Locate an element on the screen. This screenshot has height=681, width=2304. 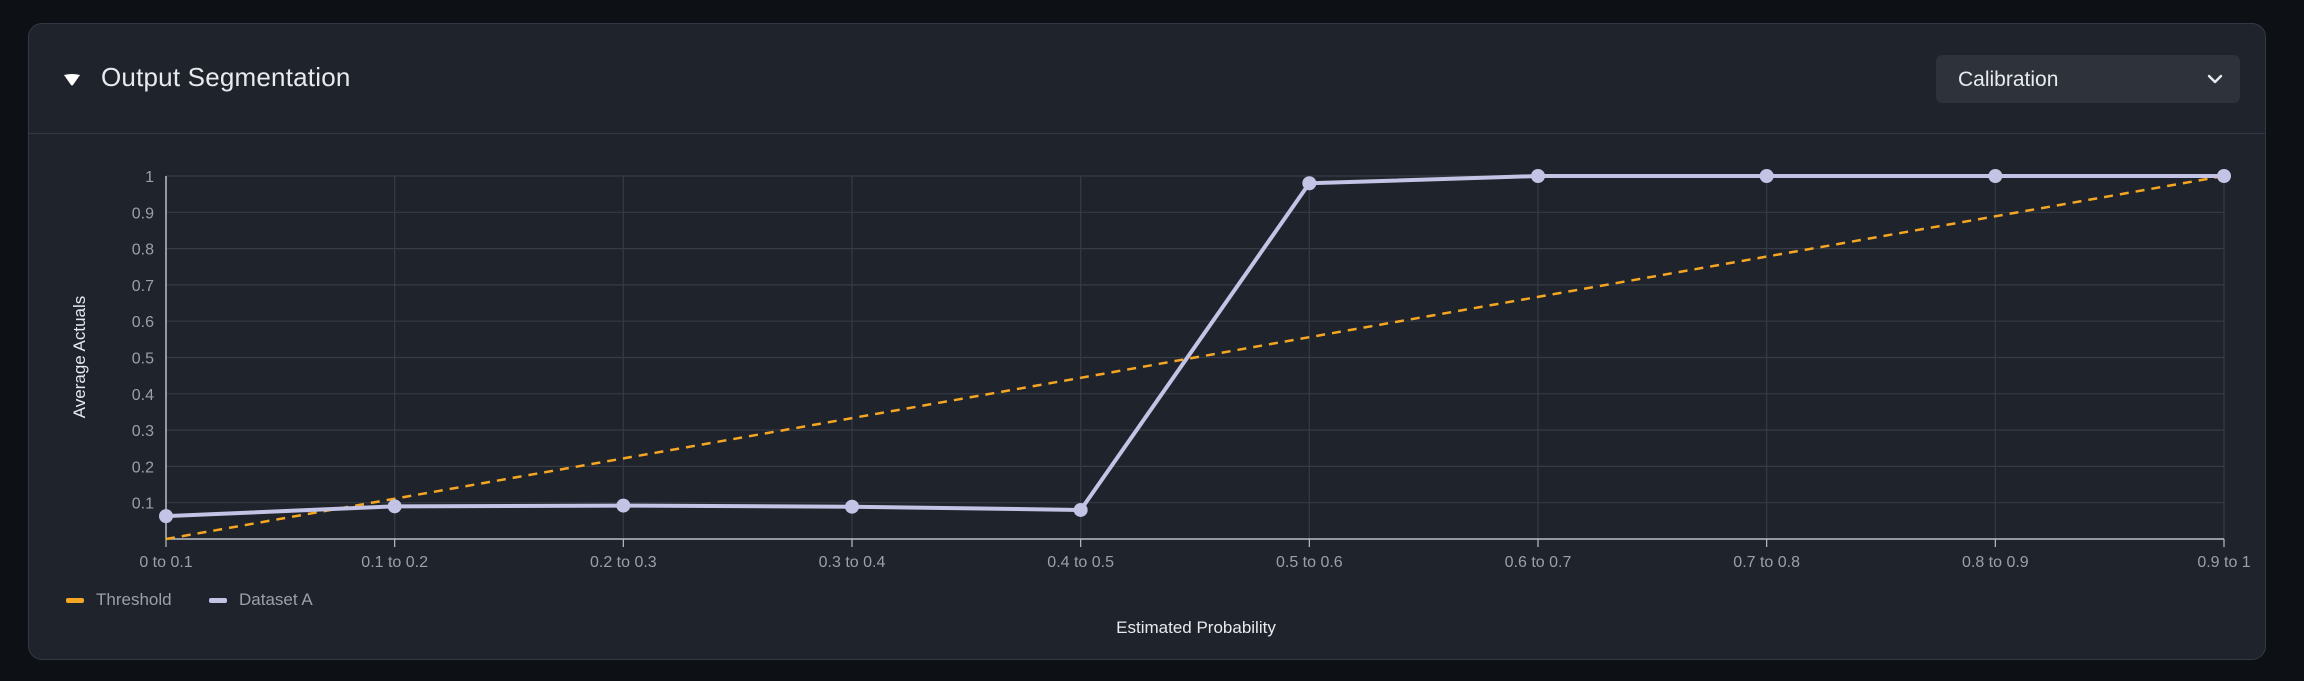
dropdown-selected-value: Calibration is located at coordinates (2008, 79).